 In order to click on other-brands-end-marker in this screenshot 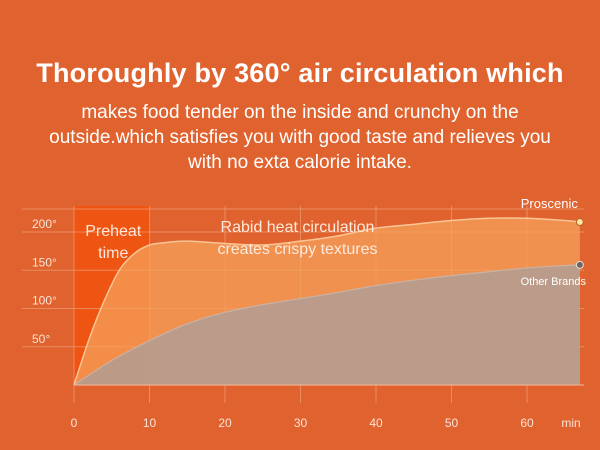, I will do `click(579, 264)`.